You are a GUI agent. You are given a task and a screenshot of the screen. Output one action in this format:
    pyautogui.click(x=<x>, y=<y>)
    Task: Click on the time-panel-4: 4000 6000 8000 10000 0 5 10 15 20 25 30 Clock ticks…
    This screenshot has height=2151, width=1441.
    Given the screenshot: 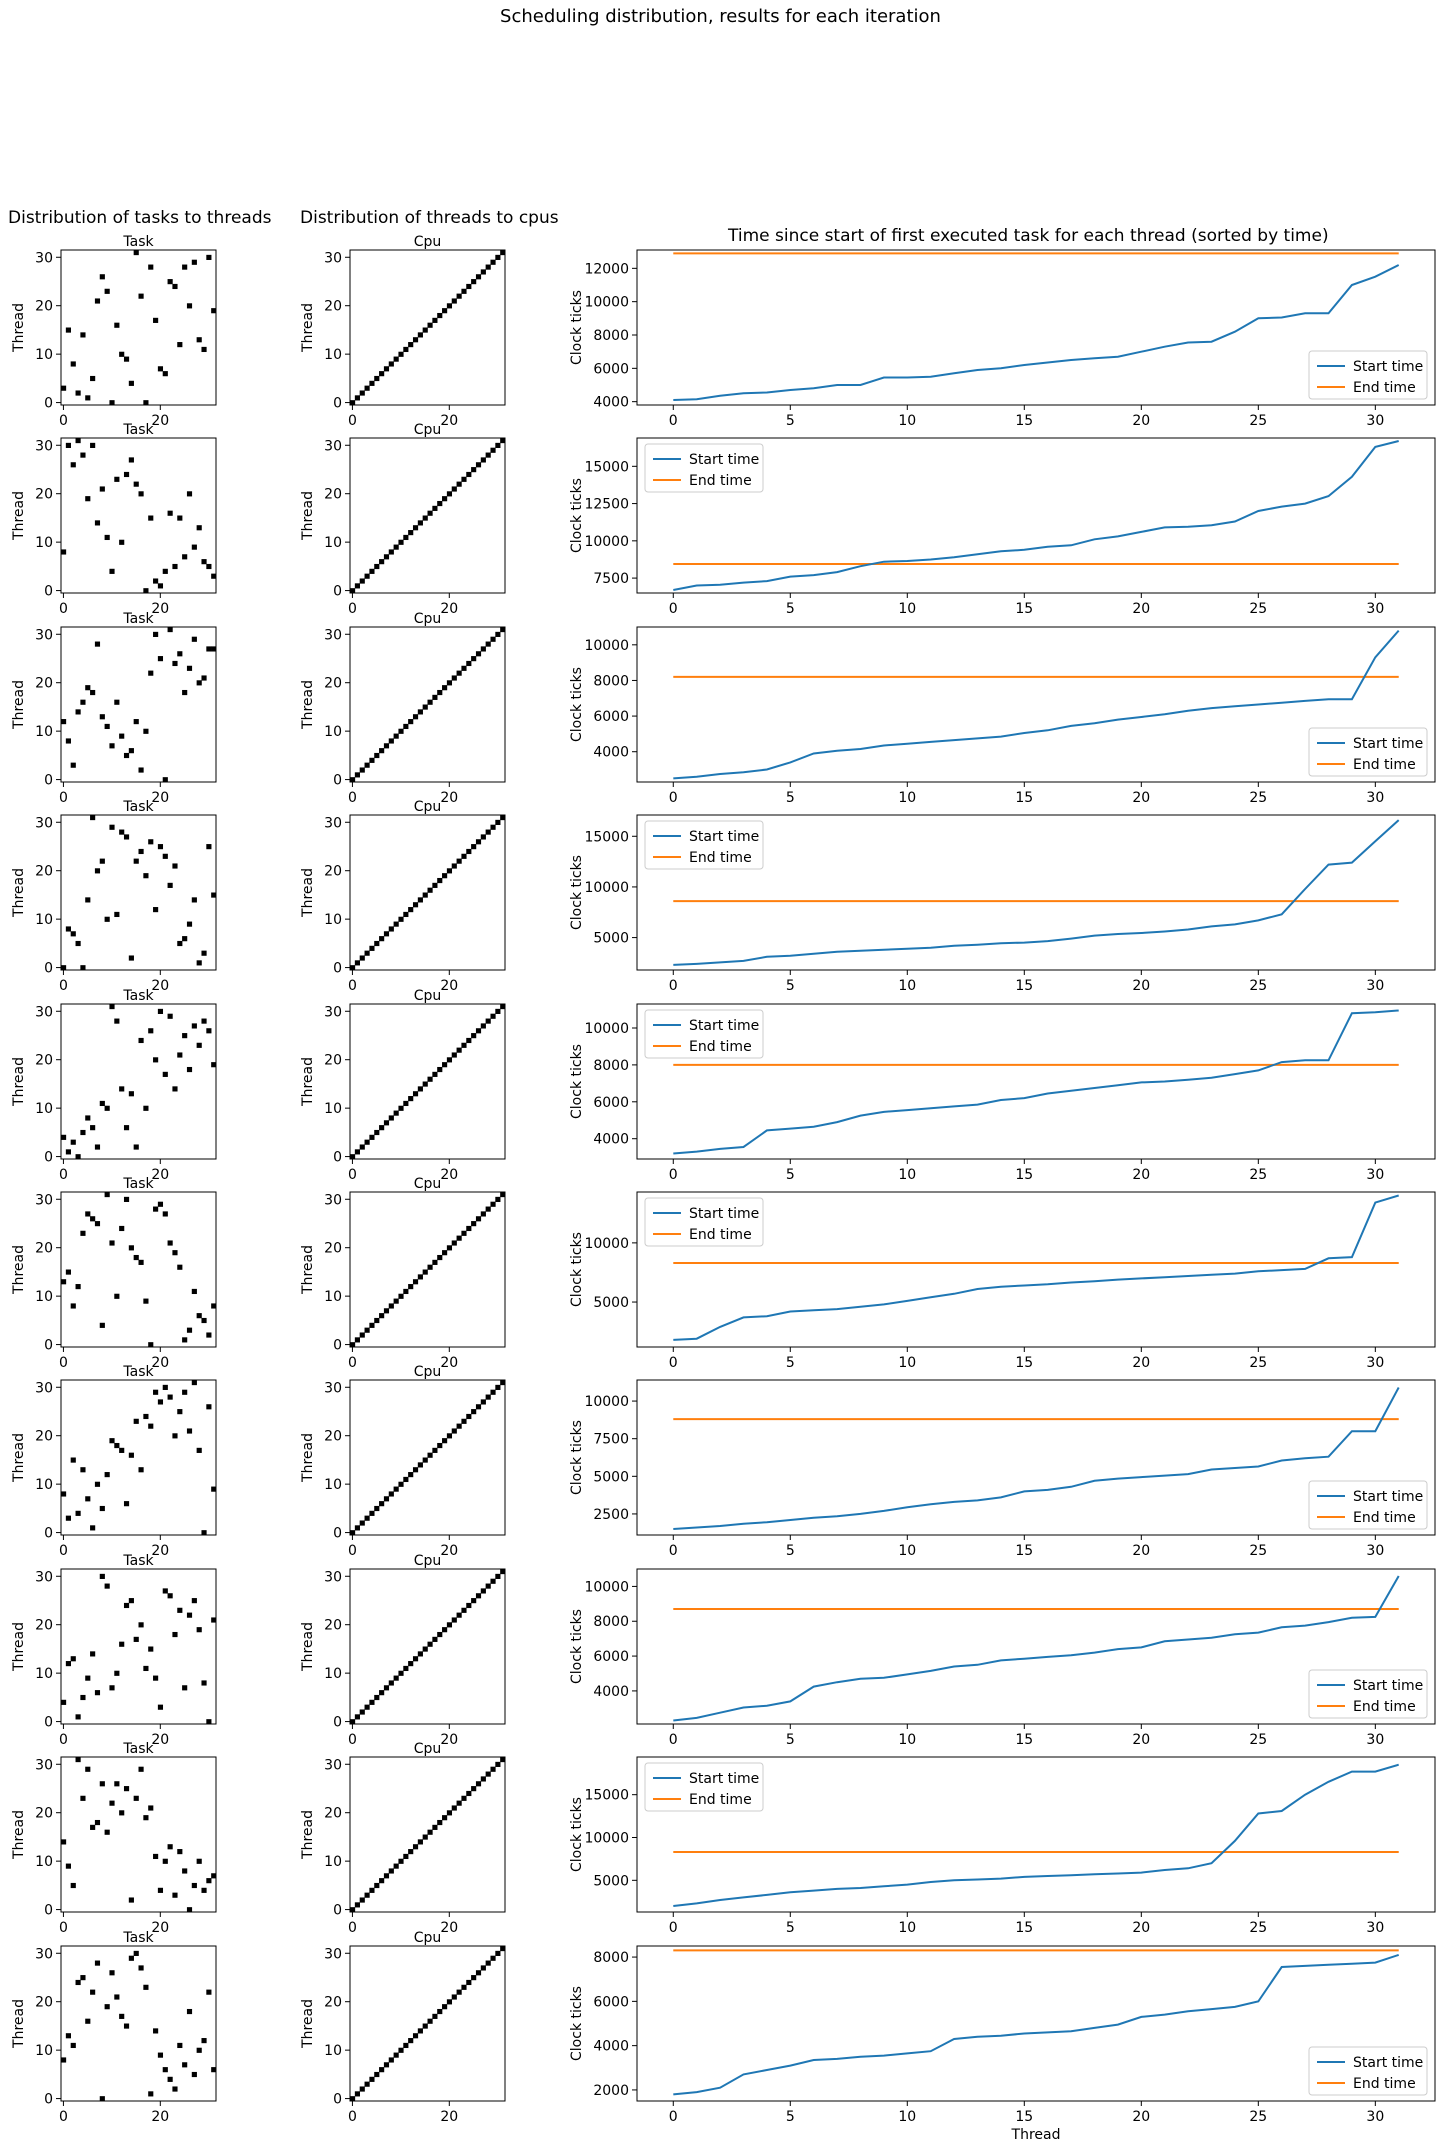 What is the action you would take?
    pyautogui.click(x=1002, y=1093)
    